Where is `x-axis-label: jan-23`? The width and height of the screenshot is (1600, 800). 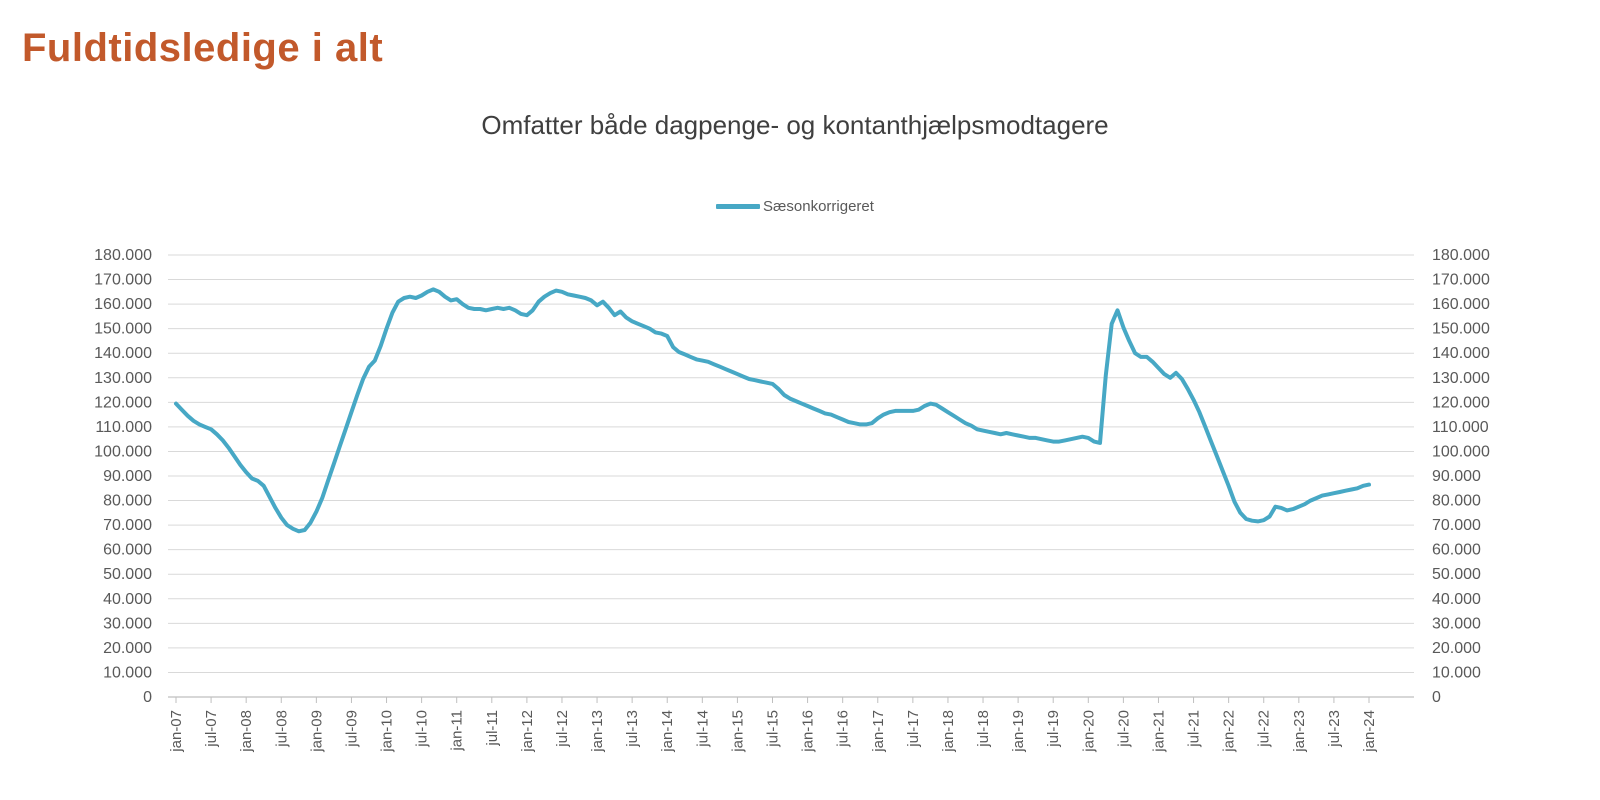
x-axis-label: jan-23 is located at coordinates (1299, 731).